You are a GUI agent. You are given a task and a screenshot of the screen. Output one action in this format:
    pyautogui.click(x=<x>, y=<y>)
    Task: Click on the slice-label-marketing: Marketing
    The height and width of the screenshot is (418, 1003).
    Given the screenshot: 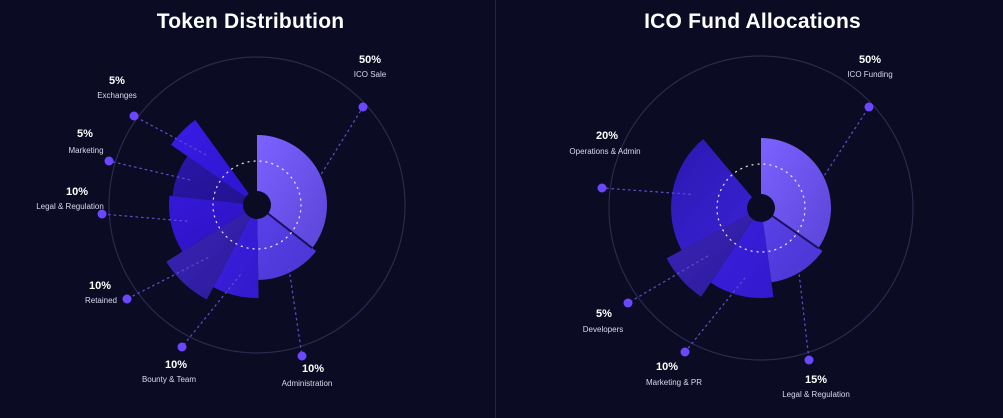 What is the action you would take?
    pyautogui.click(x=85, y=150)
    